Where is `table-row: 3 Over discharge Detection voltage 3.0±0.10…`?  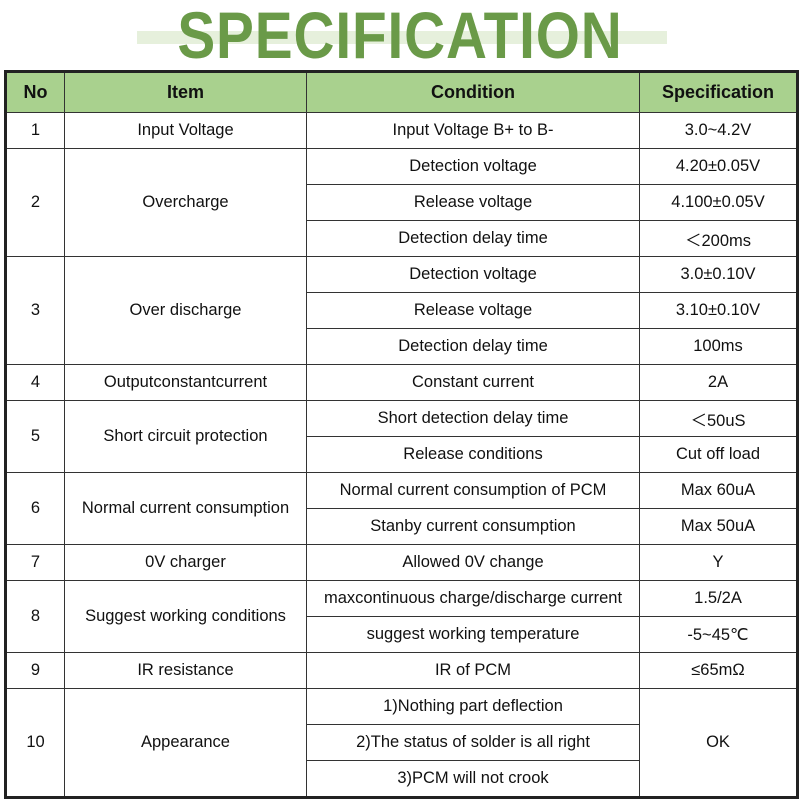 table-row: 3 Over discharge Detection voltage 3.0±0.10… is located at coordinates (401, 310).